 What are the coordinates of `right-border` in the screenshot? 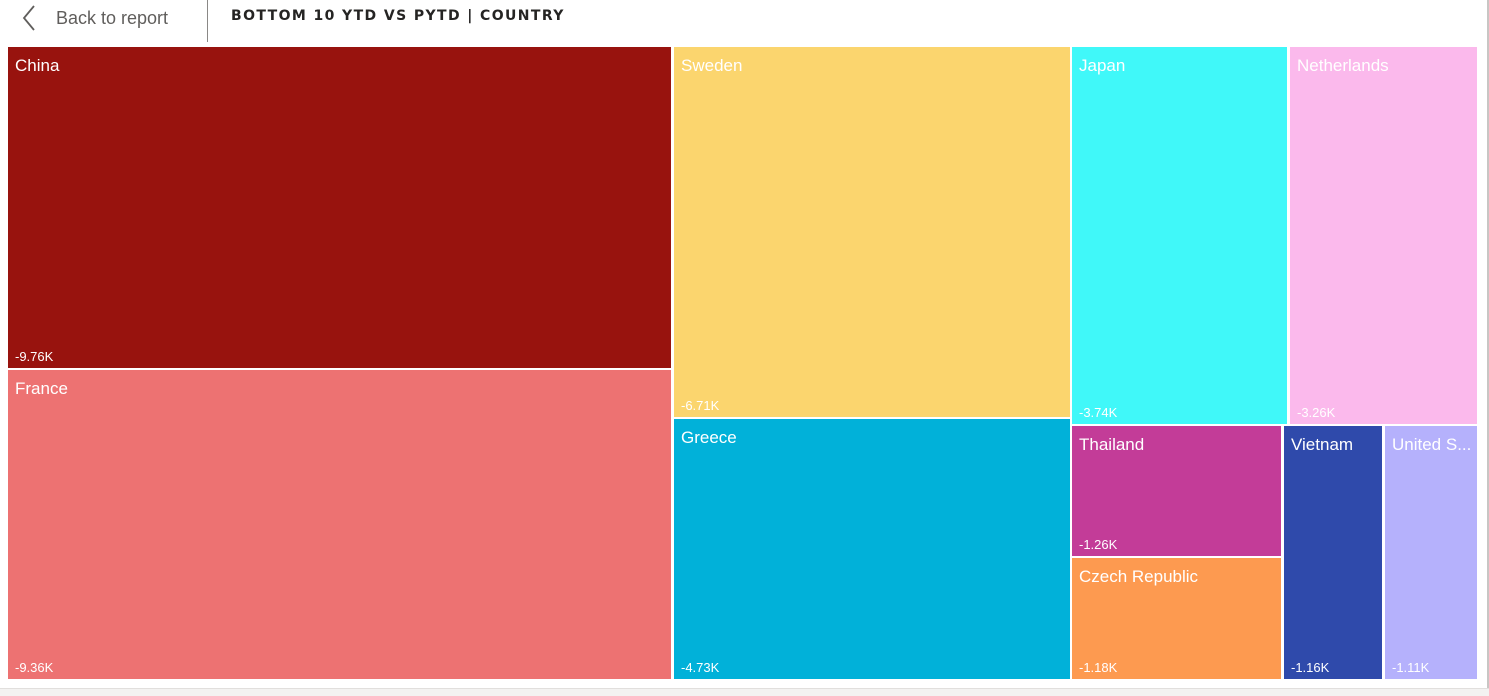 It's located at (1488, 348).